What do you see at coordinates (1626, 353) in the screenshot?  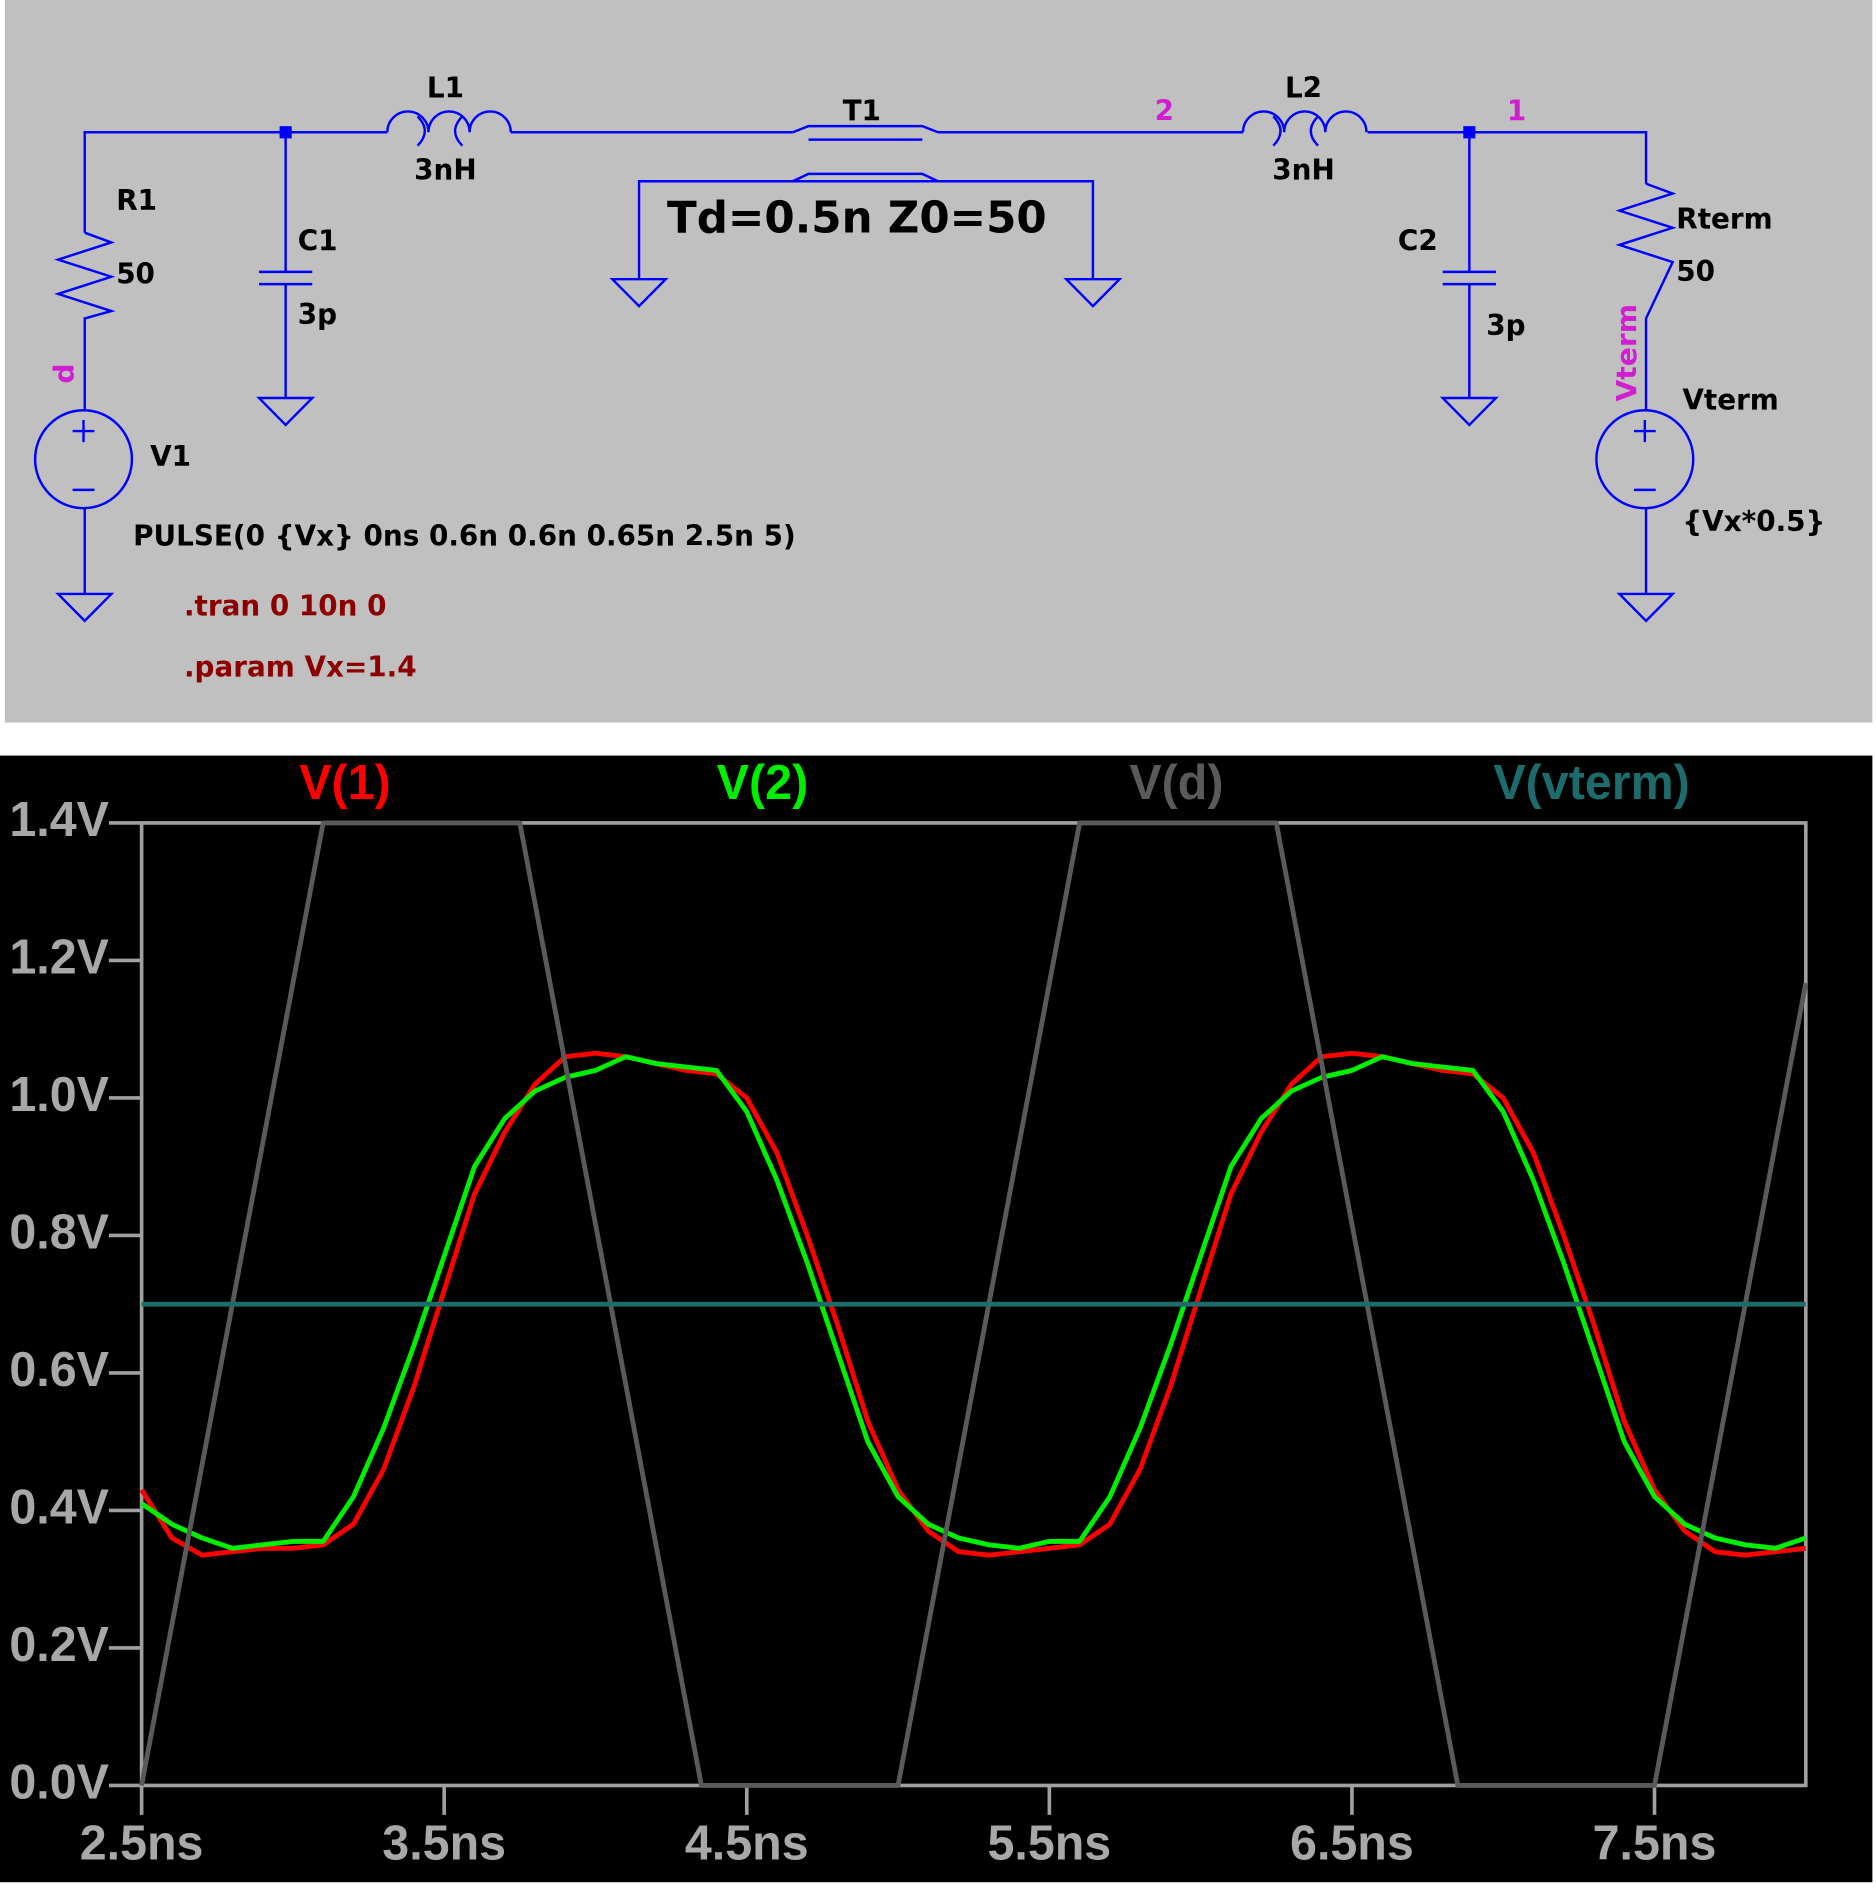 I see `node-label: Vterm` at bounding box center [1626, 353].